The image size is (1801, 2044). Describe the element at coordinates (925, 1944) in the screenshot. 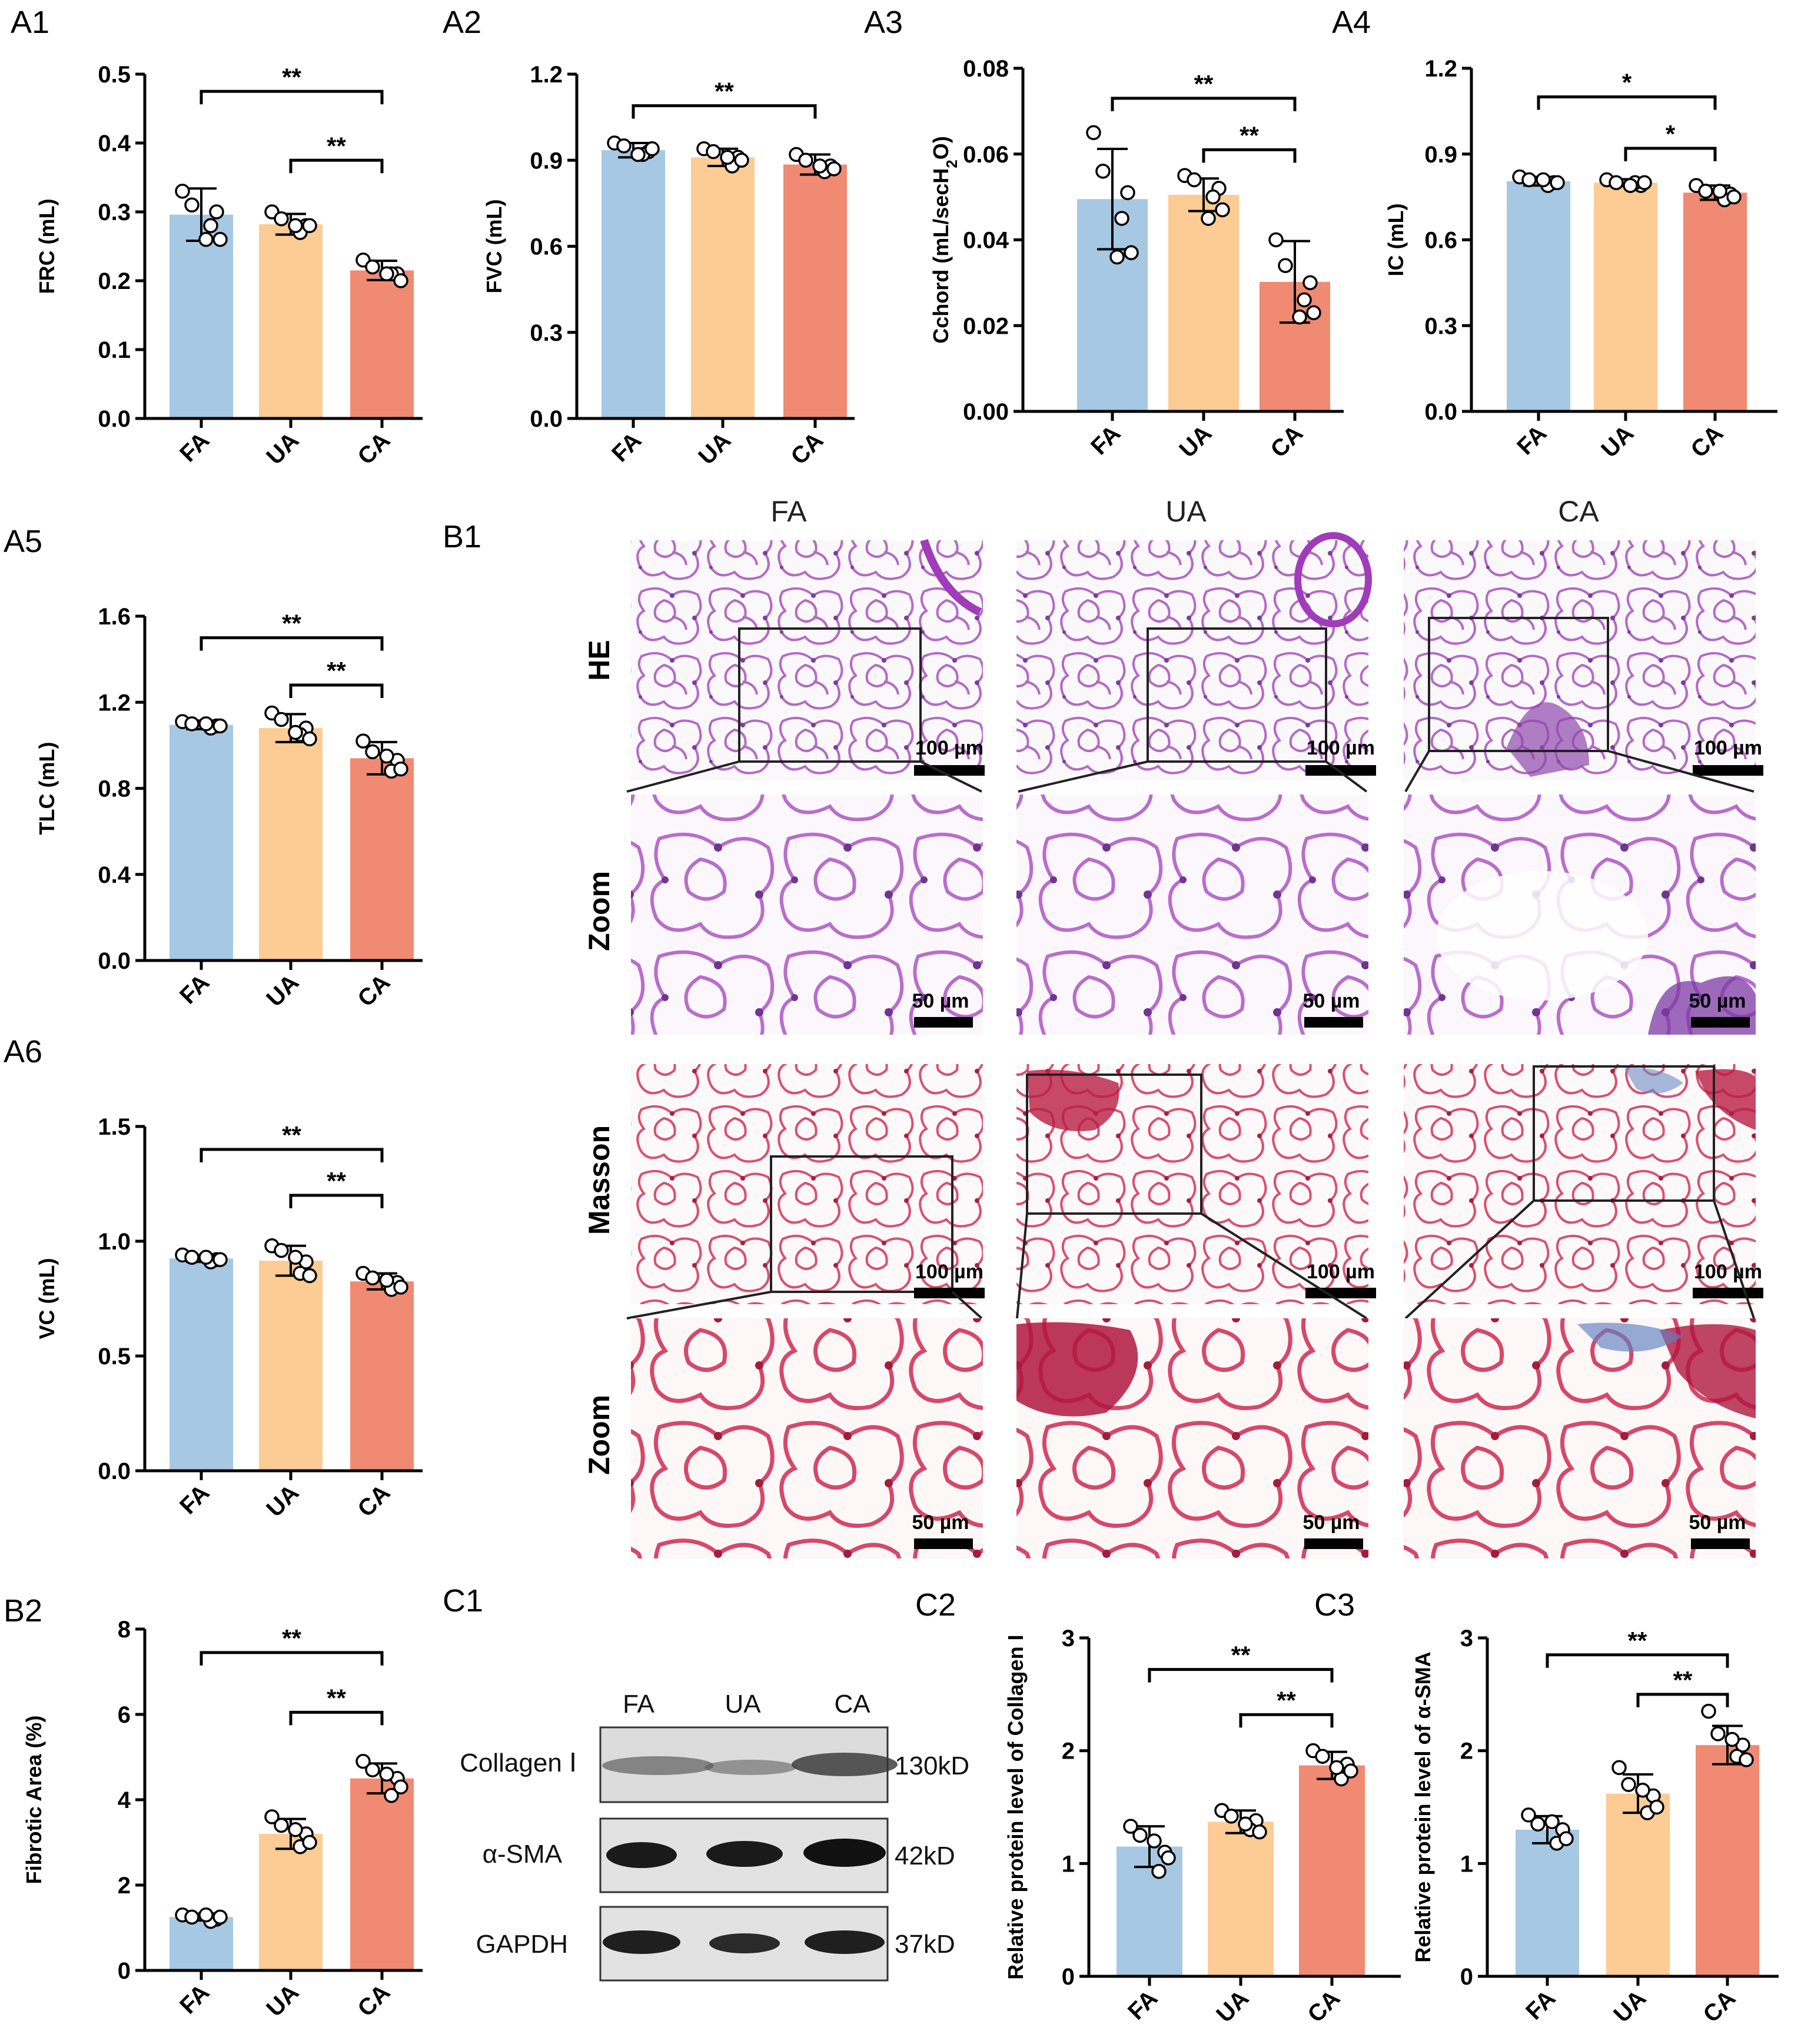

I see `blot-size-gapdh: 37kD` at that location.